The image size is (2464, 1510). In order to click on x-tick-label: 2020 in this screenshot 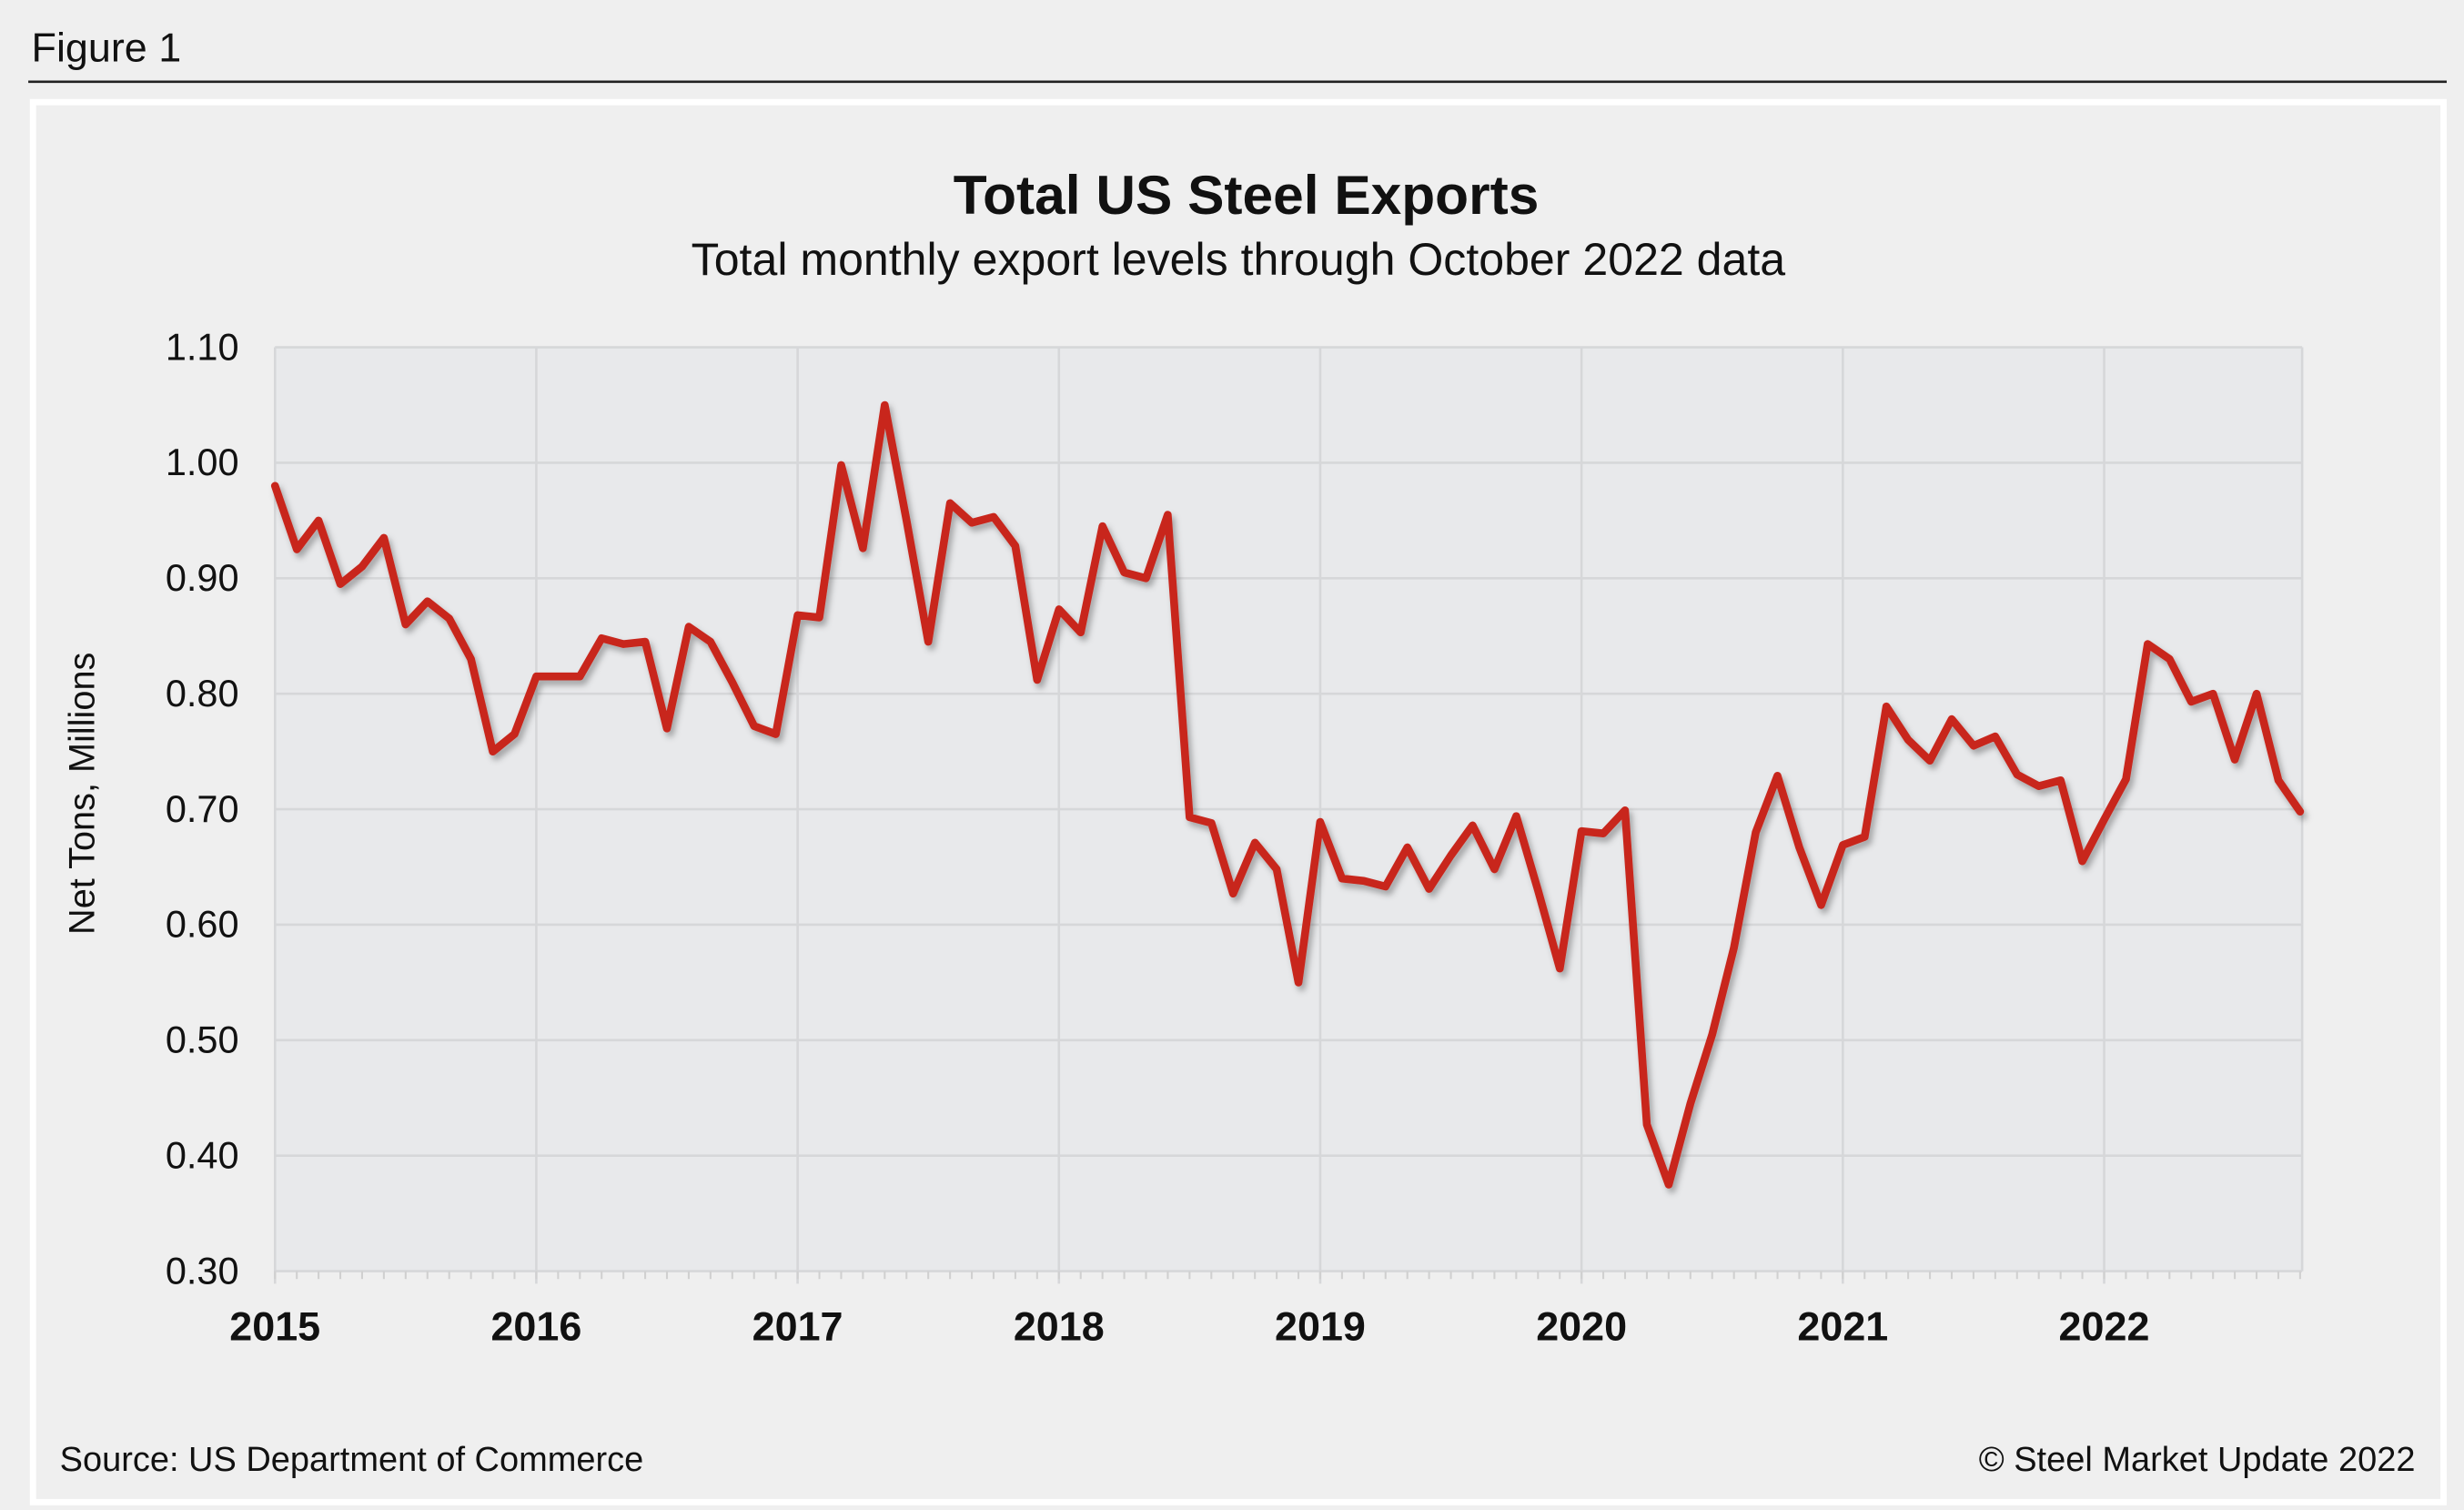, I will do `click(1581, 1326)`.